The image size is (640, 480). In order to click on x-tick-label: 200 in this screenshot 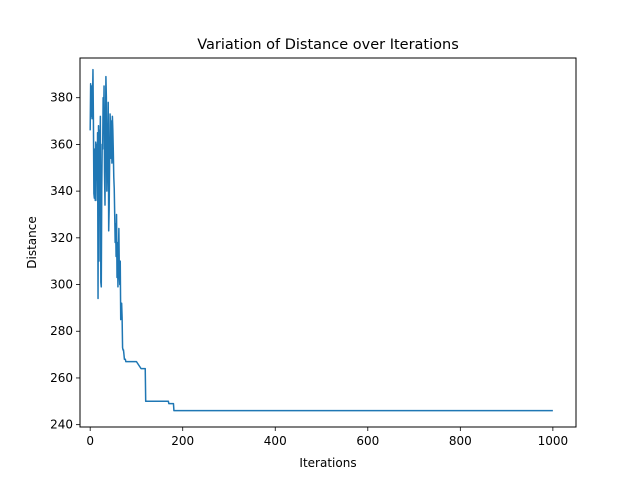, I will do `click(182, 441)`.